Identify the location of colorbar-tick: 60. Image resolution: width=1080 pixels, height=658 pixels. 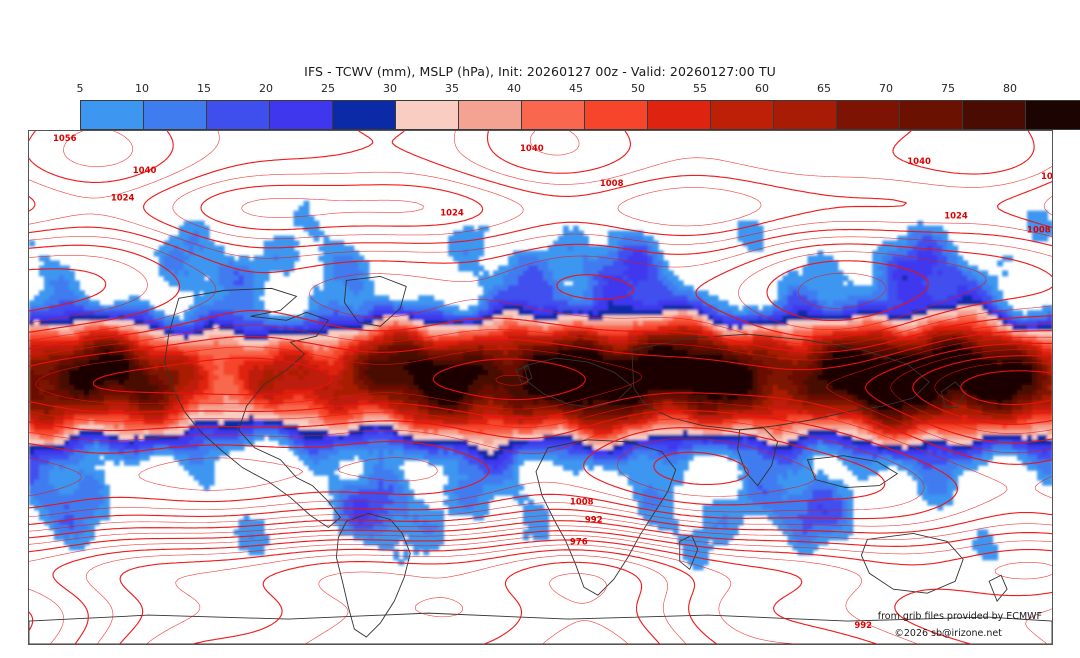
(762, 88).